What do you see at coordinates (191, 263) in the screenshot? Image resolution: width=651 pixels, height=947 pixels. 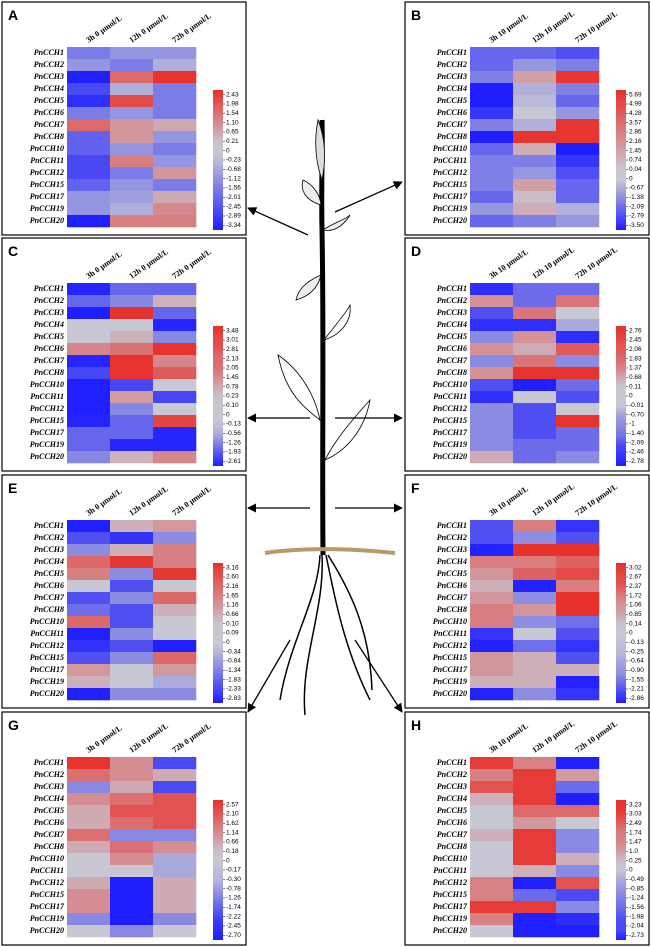 I see `column-label: 72h 0 μmol/L` at bounding box center [191, 263].